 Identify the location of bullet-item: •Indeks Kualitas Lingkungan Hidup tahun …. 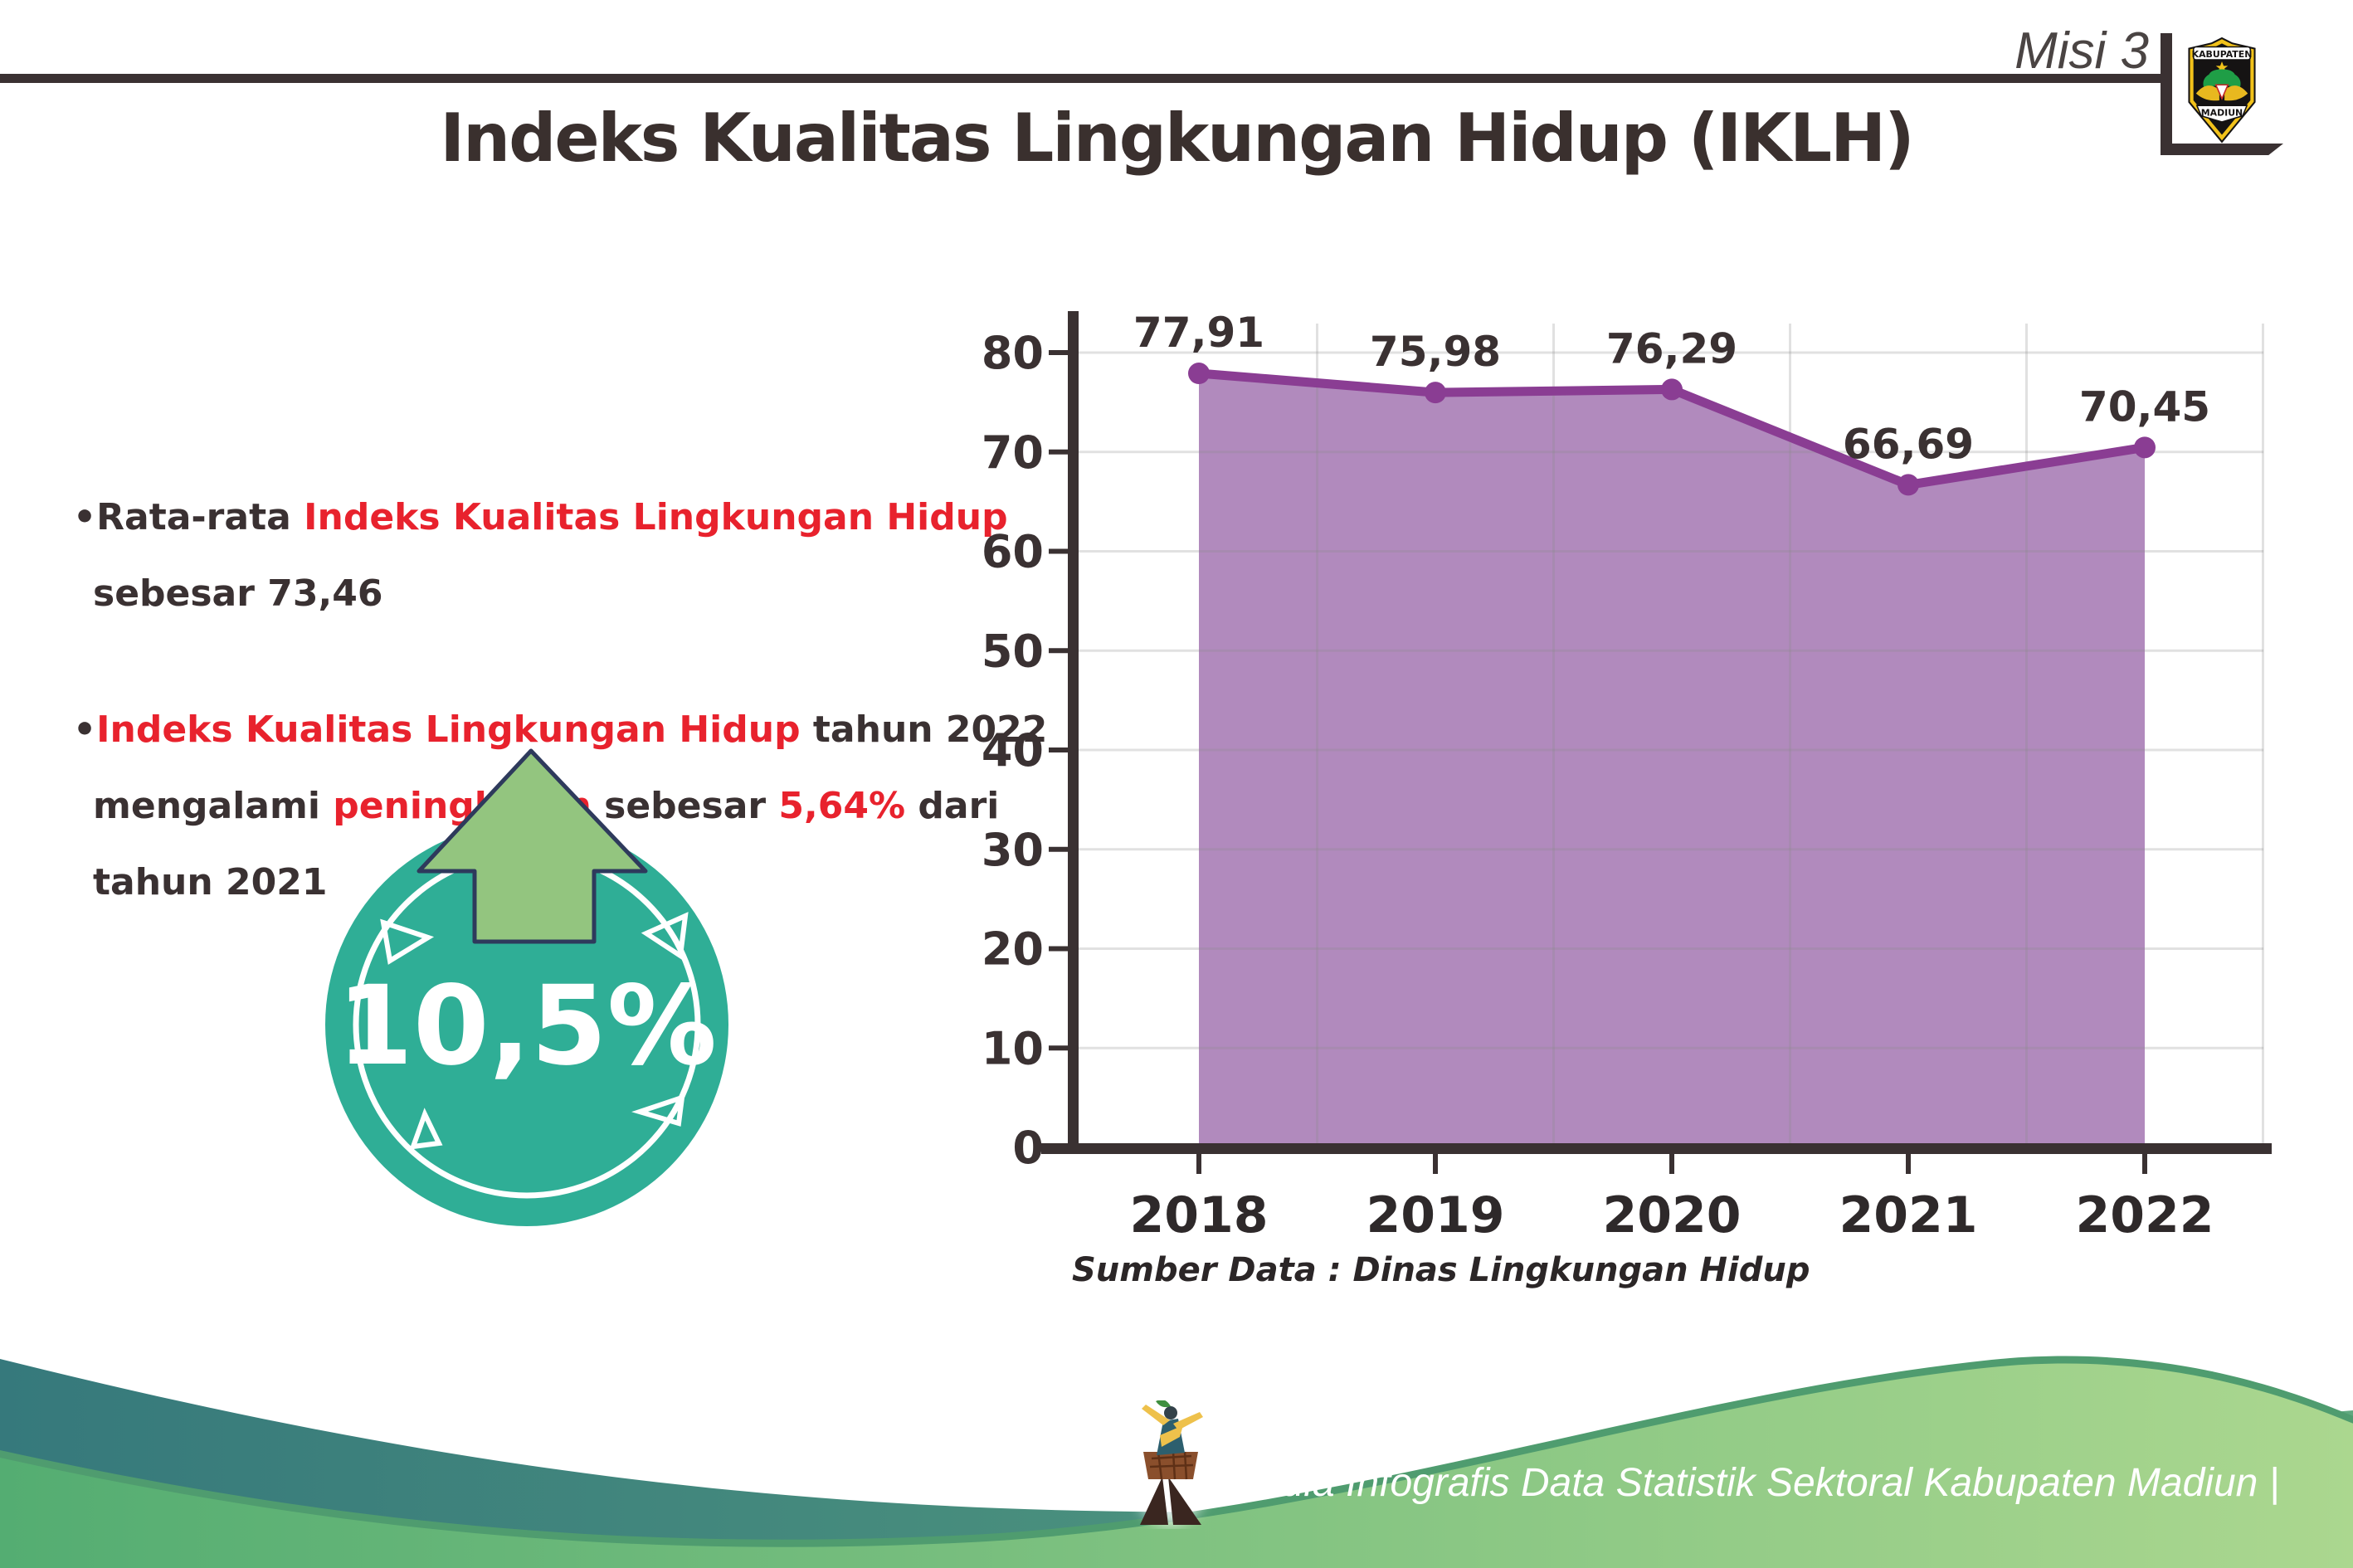
(562, 806).